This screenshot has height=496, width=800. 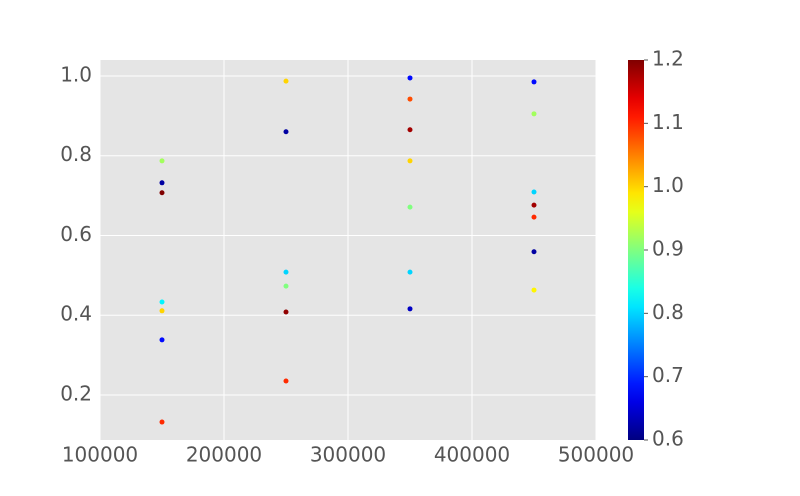 What do you see at coordinates (596, 455) in the screenshot?
I see `x-tick-label: 500000` at bounding box center [596, 455].